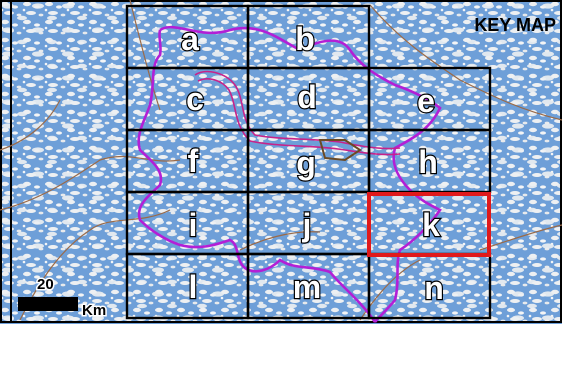  I want to click on scale-value: 20, so click(45, 284).